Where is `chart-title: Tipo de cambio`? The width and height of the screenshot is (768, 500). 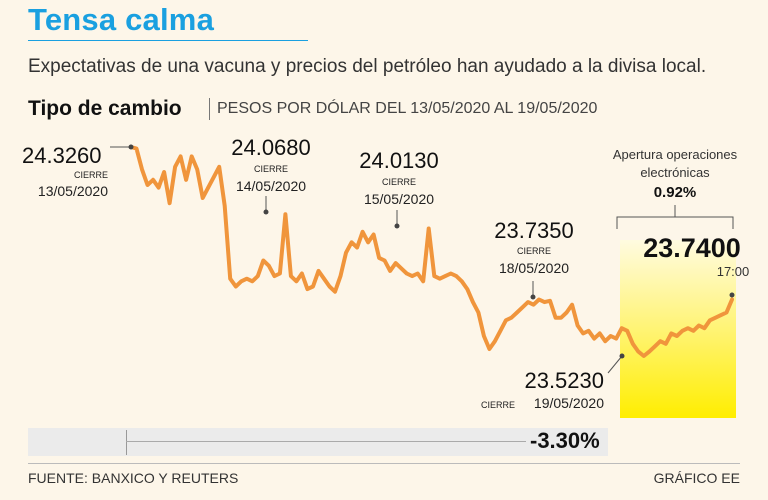 chart-title: Tipo de cambio is located at coordinates (105, 108).